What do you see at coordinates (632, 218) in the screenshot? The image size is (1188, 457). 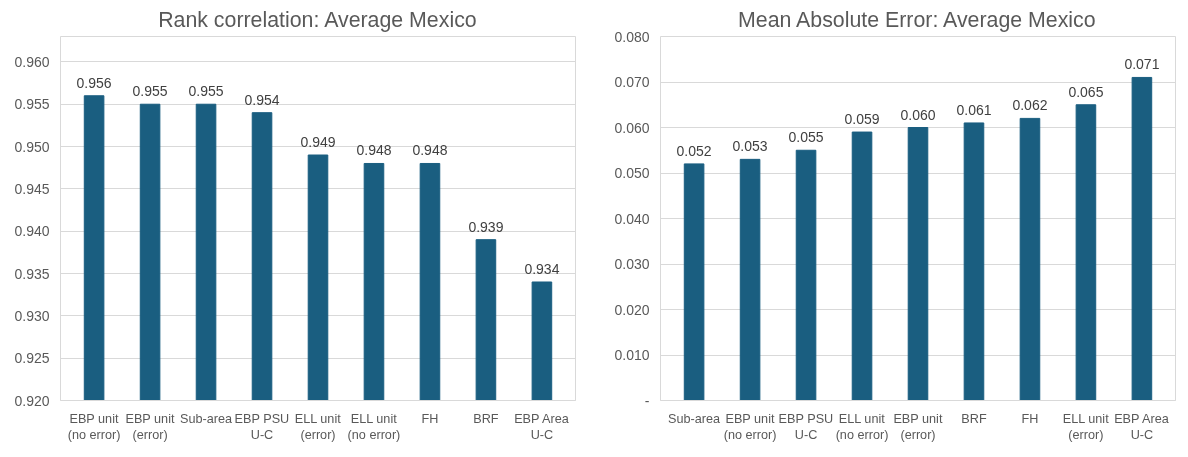 I see `y-tick-label: 0.040` at bounding box center [632, 218].